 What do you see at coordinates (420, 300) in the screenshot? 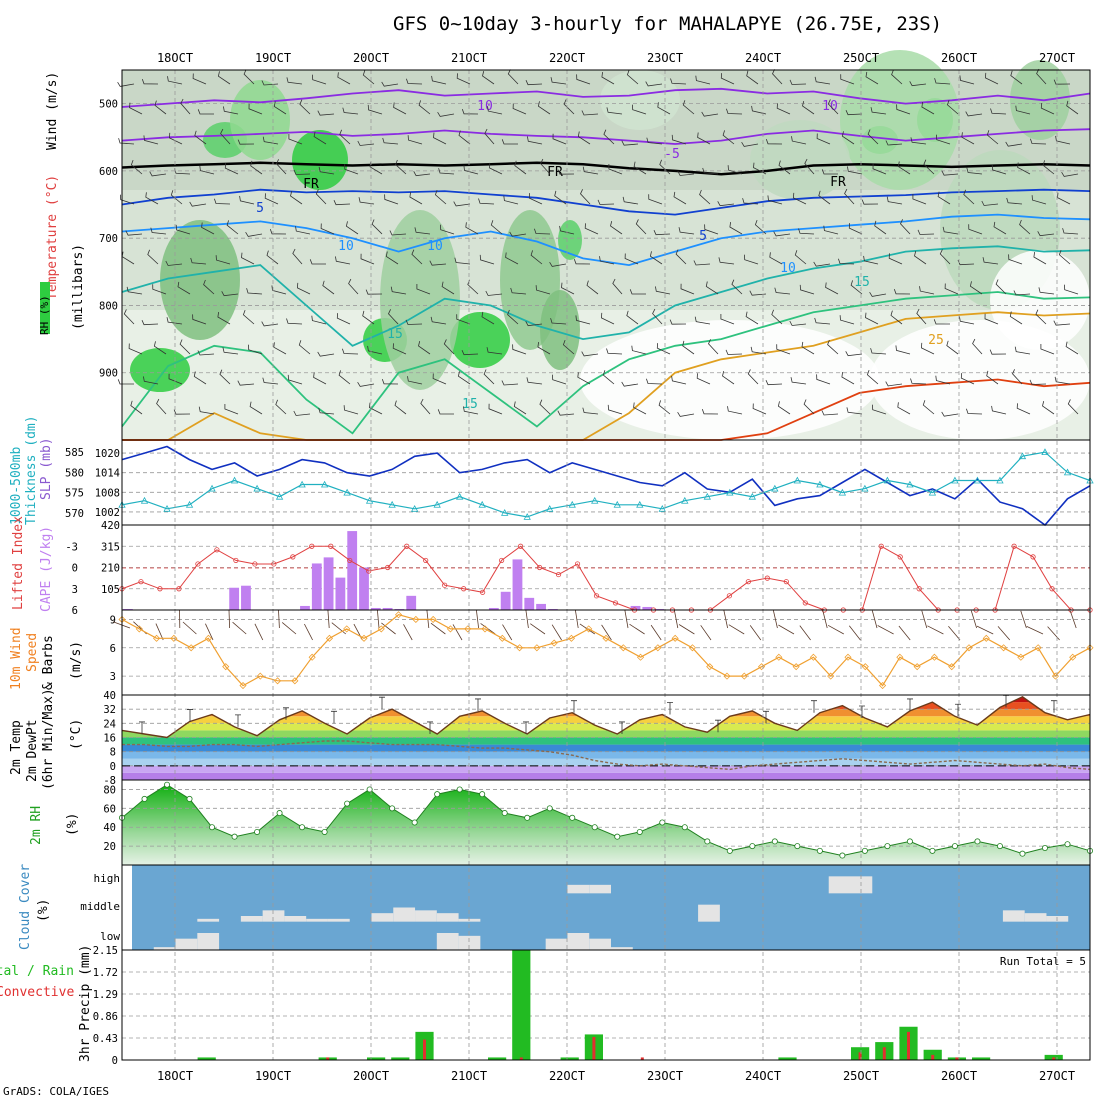
I see `rh-contour-fill` at bounding box center [420, 300].